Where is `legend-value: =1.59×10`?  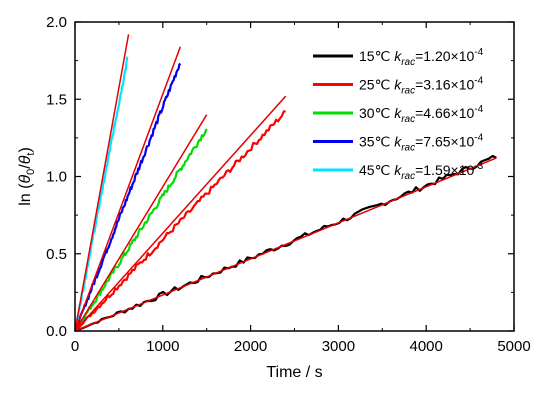
legend-value: =1.59×10 is located at coordinates (444, 170).